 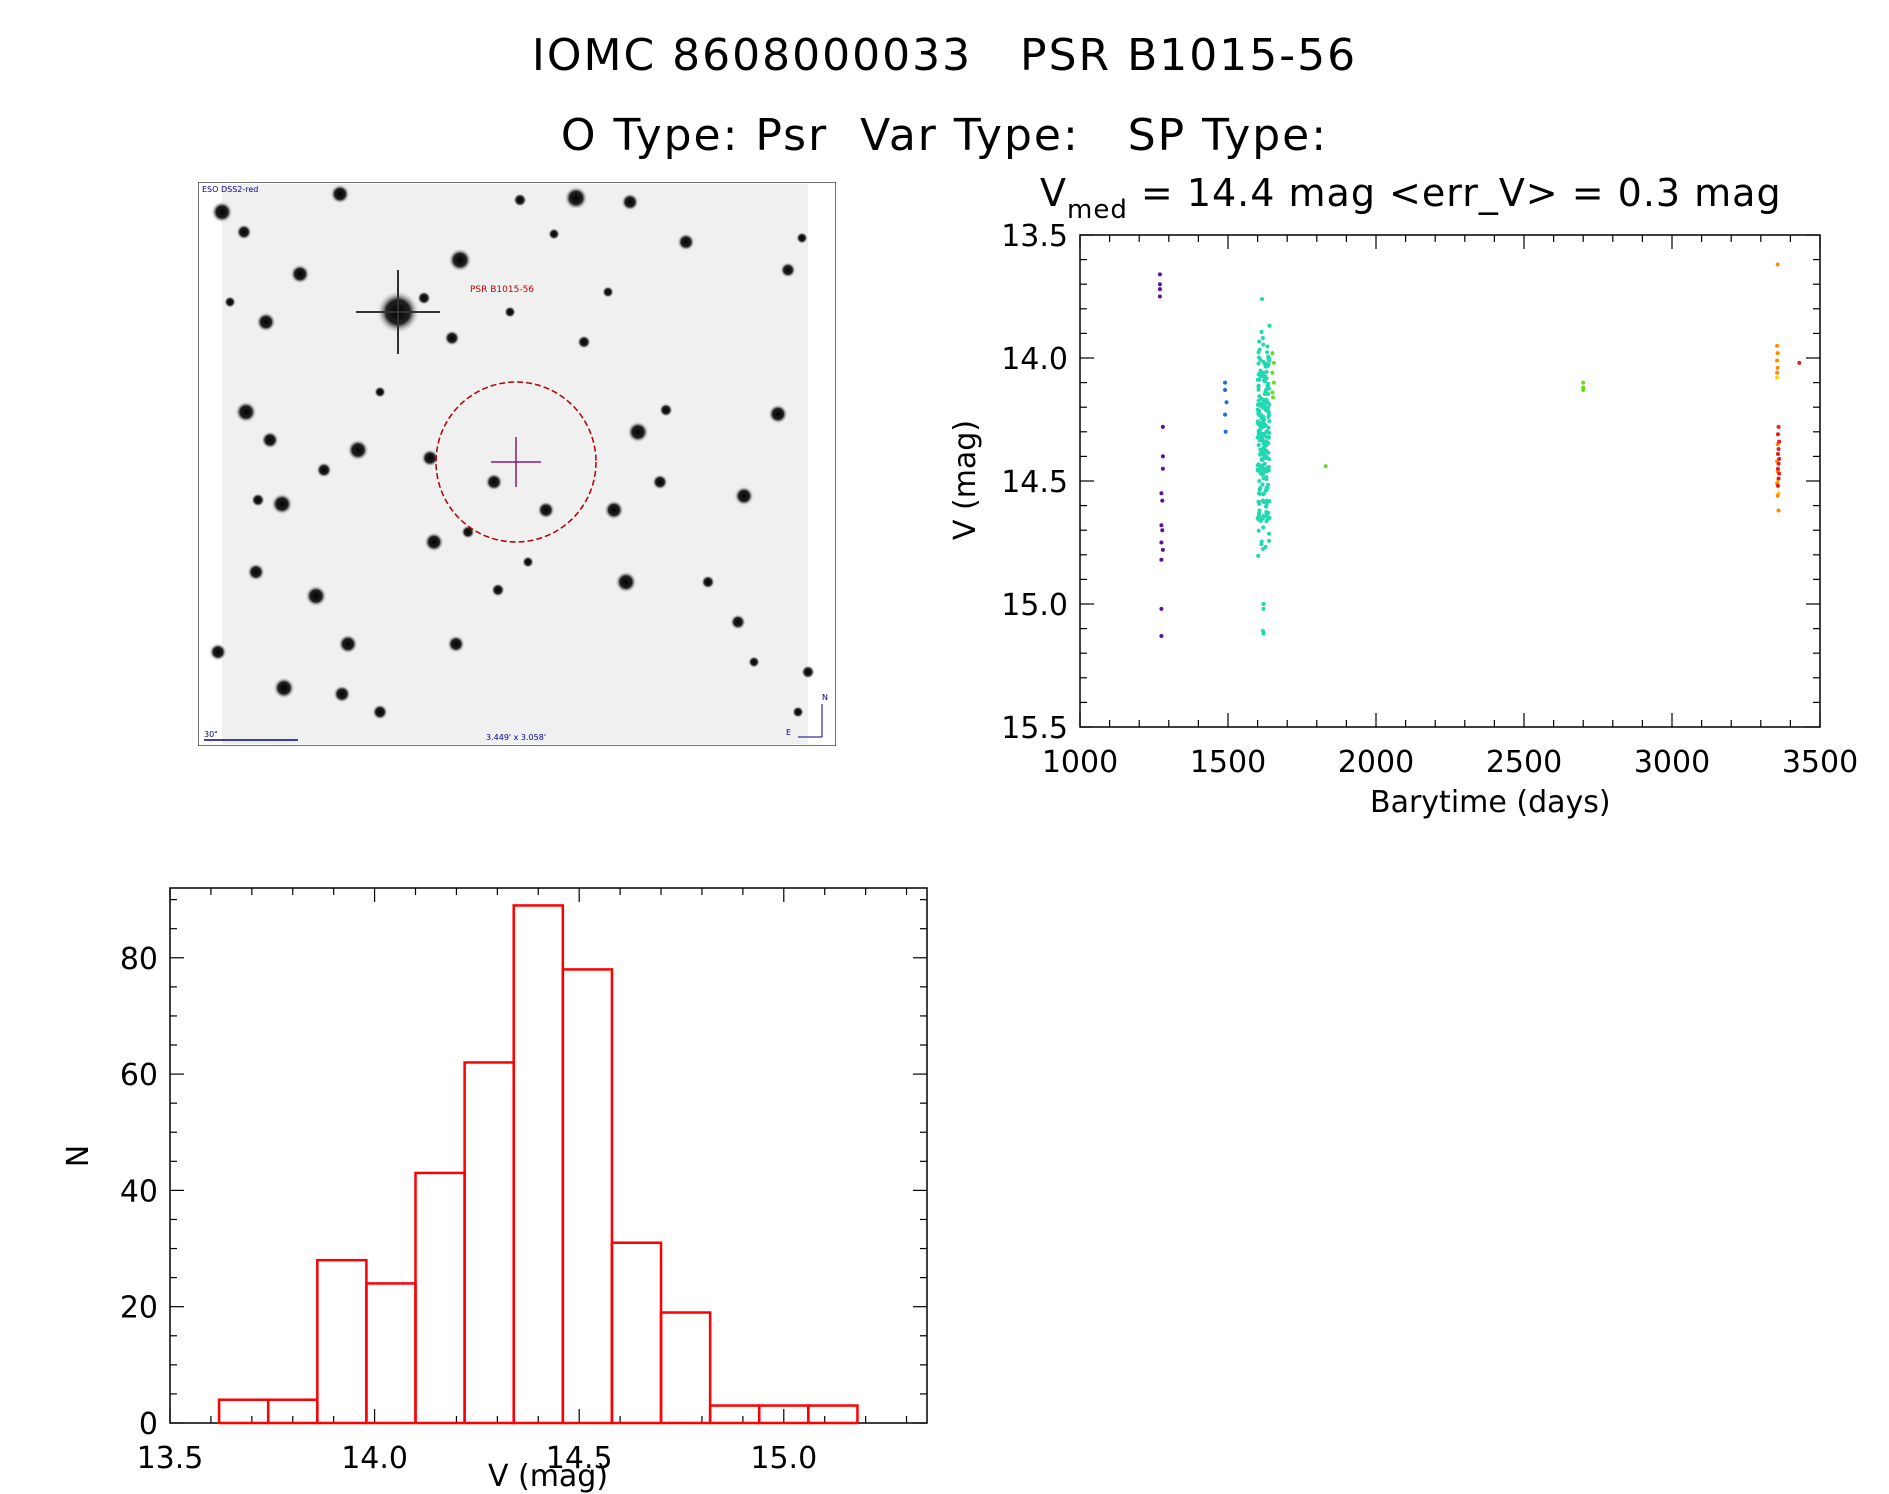 I want to click on hist-y-tick-label: 60, so click(x=139, y=1075).